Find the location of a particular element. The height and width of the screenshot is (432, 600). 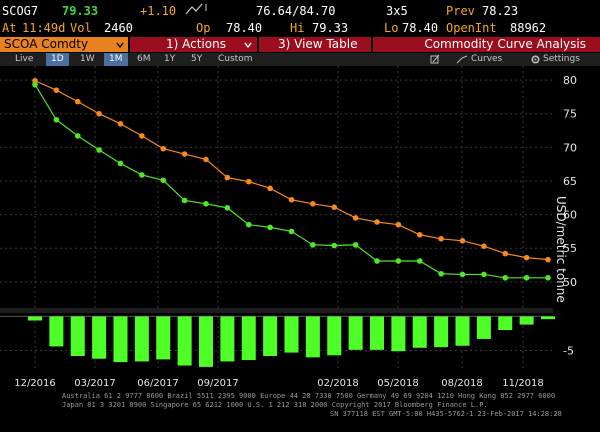

arrow-up-icon is located at coordinates (198, 11).